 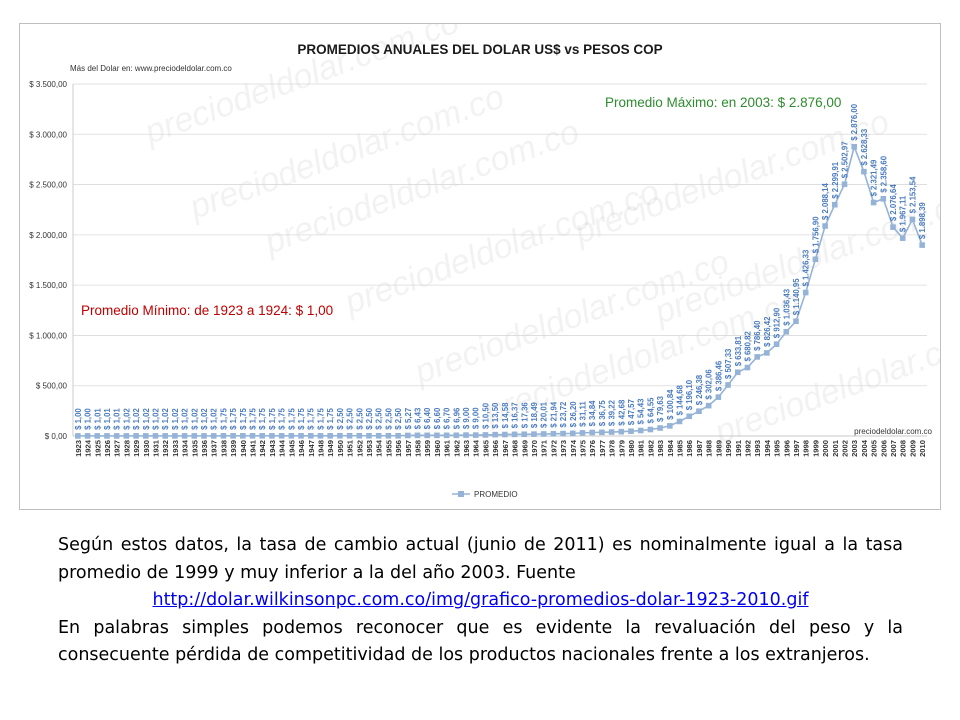 I want to click on x-tick-label: 1928, so click(x=126, y=448).